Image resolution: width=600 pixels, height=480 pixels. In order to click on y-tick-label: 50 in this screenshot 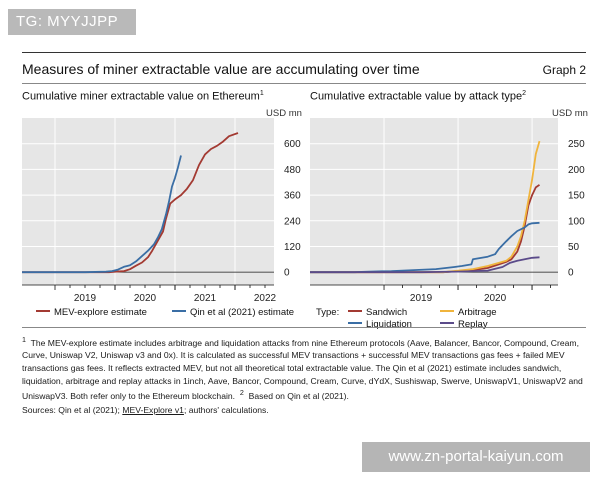, I will do `click(574, 247)`.